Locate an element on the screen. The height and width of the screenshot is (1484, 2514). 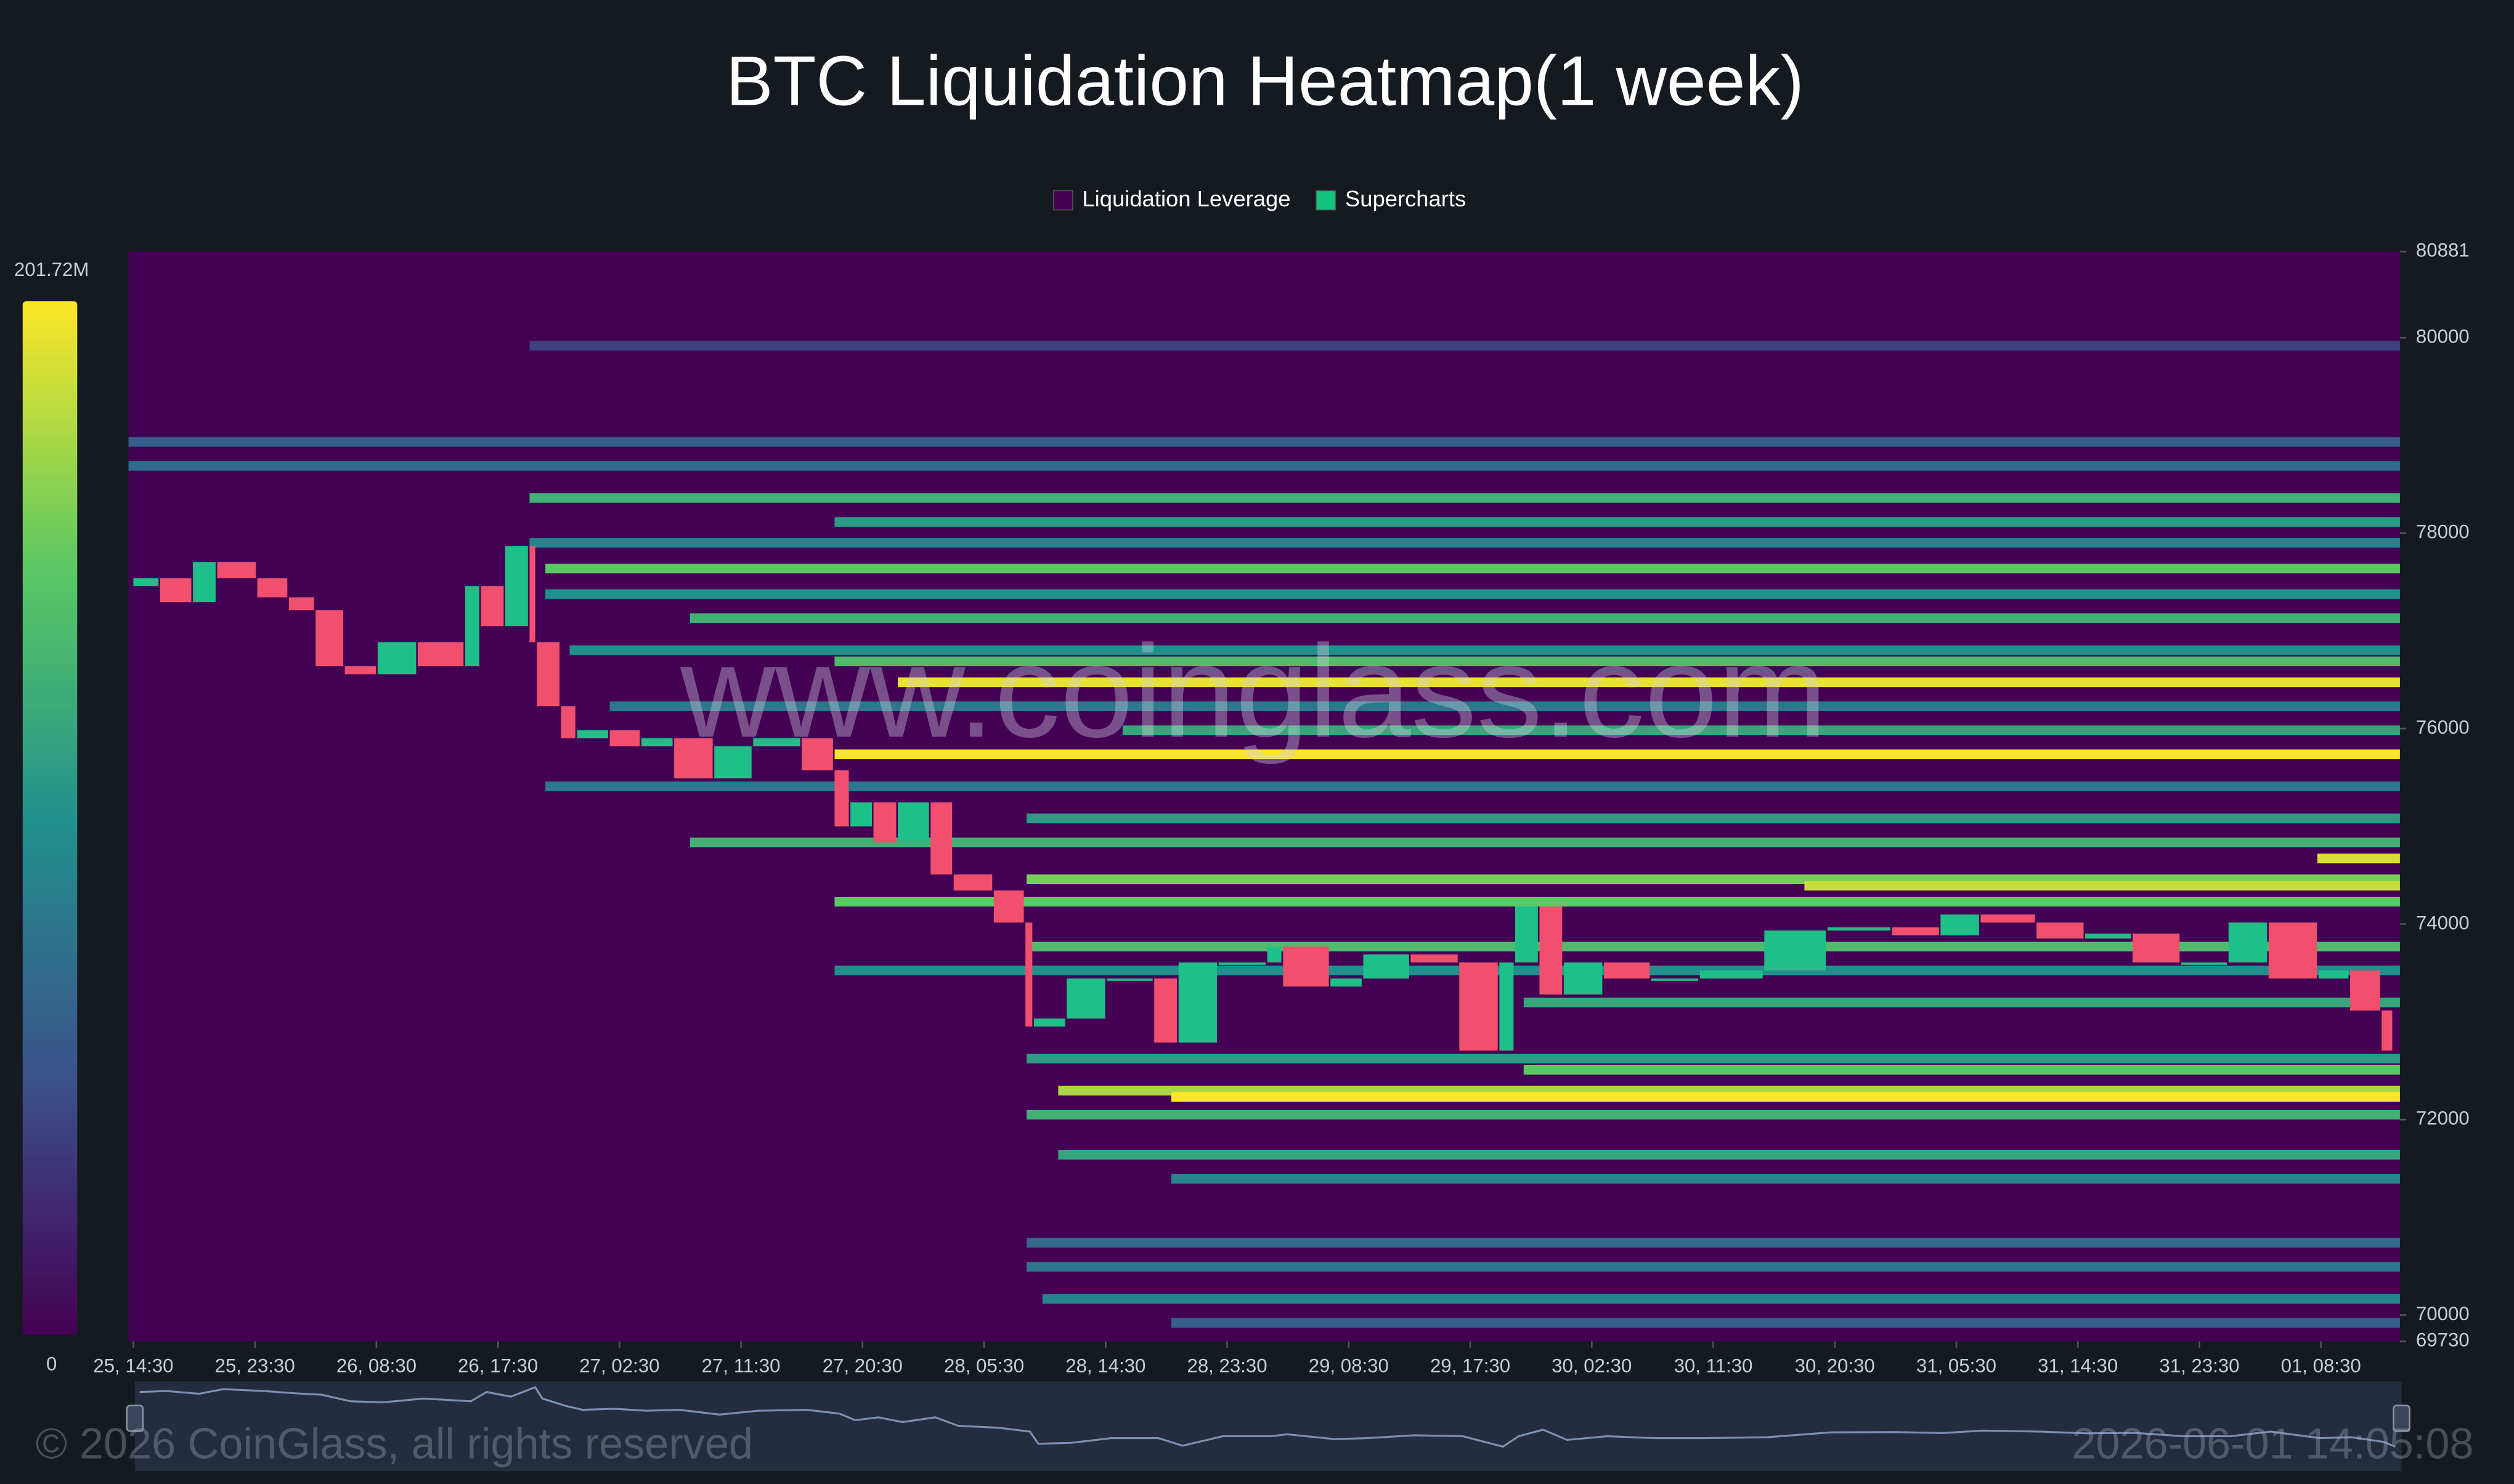
colorbar-label: 0 is located at coordinates (51, 1364).